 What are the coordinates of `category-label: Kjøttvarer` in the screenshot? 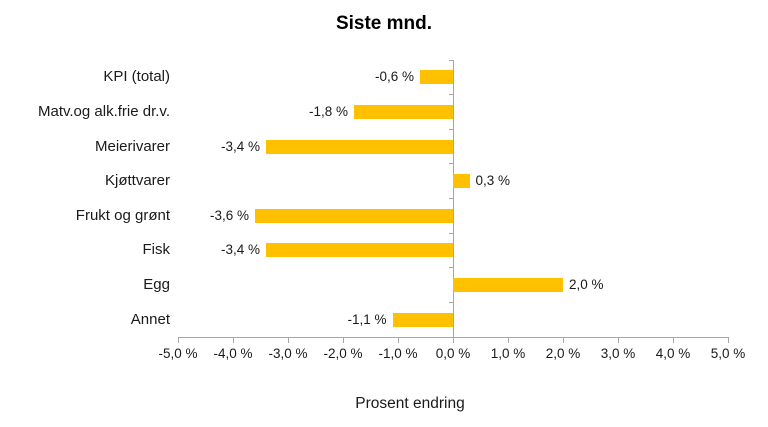 It's located at (137, 181).